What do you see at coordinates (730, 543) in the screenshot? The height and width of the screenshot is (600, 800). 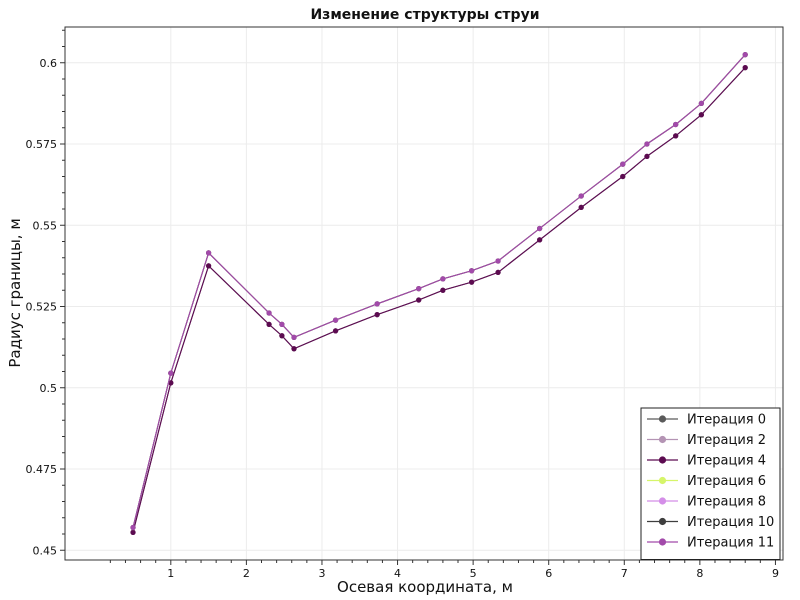 I see `legend-label: Итерация 11` at bounding box center [730, 543].